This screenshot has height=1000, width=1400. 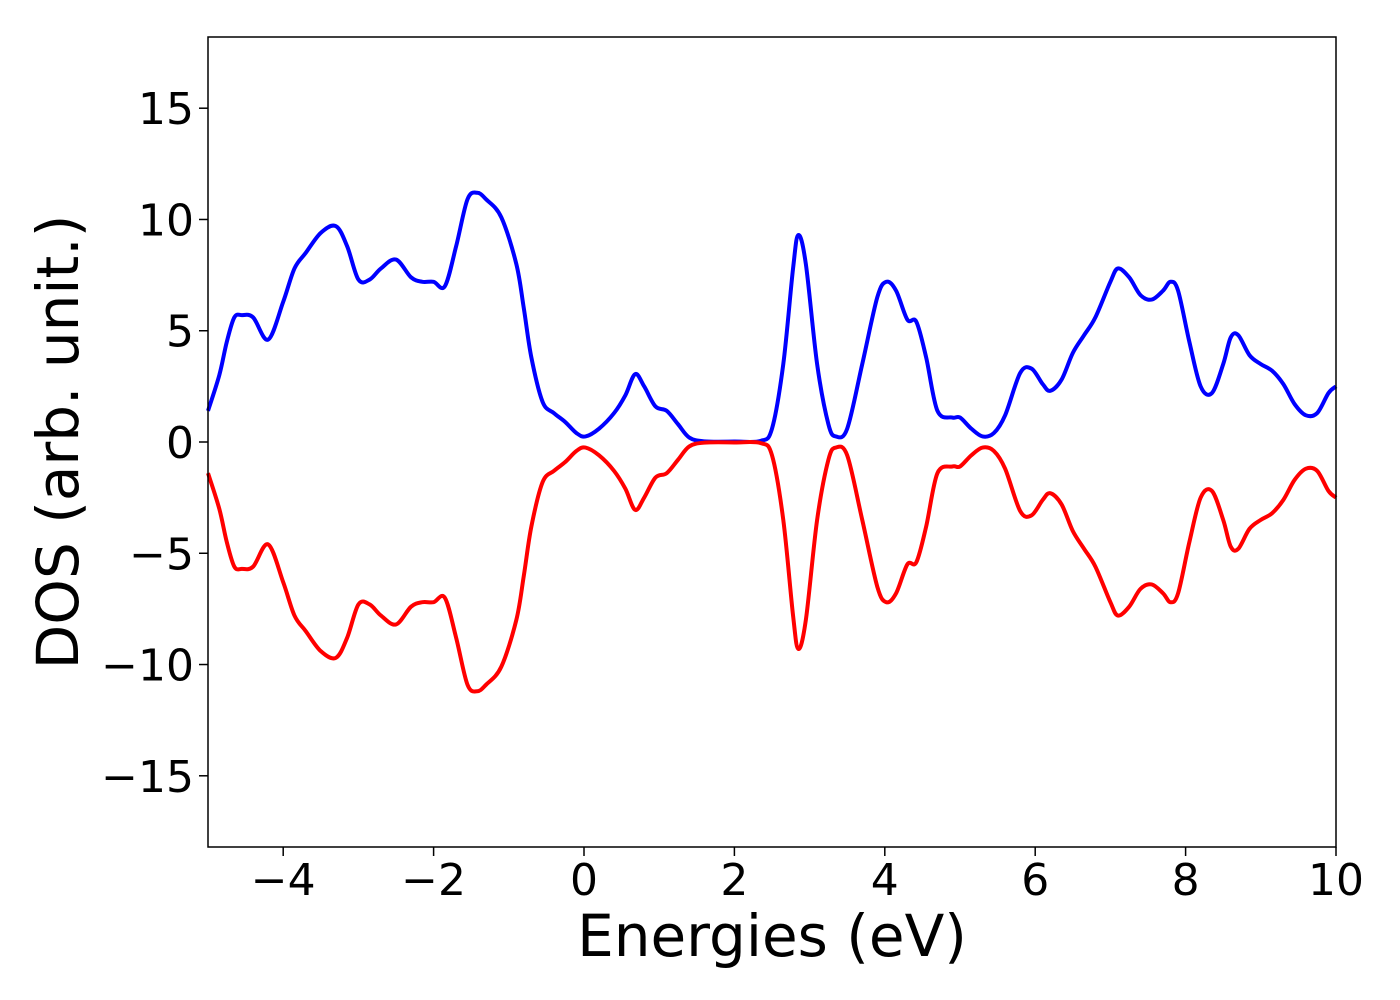 I want to click on y-tick-label: −10, so click(x=147, y=666).